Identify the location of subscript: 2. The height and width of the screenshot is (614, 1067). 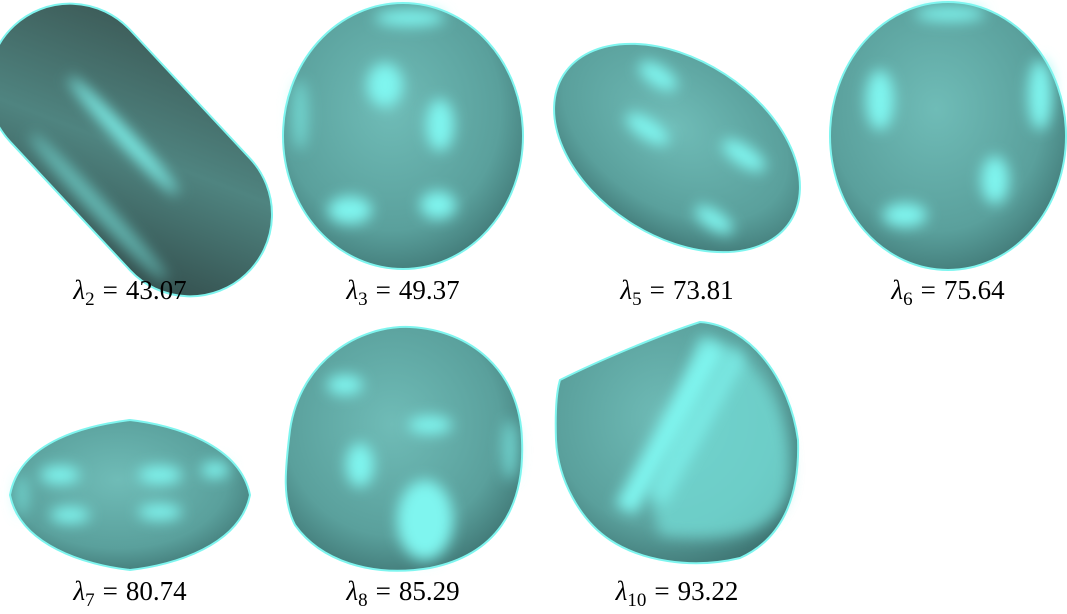
(90, 299).